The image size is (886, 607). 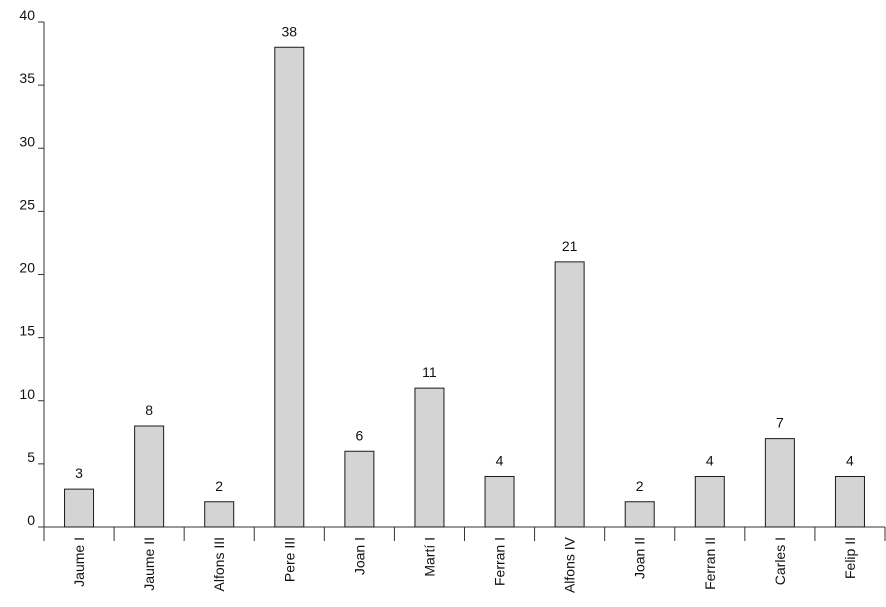 What do you see at coordinates (27, 394) in the screenshot?
I see `y-tick-label: 10` at bounding box center [27, 394].